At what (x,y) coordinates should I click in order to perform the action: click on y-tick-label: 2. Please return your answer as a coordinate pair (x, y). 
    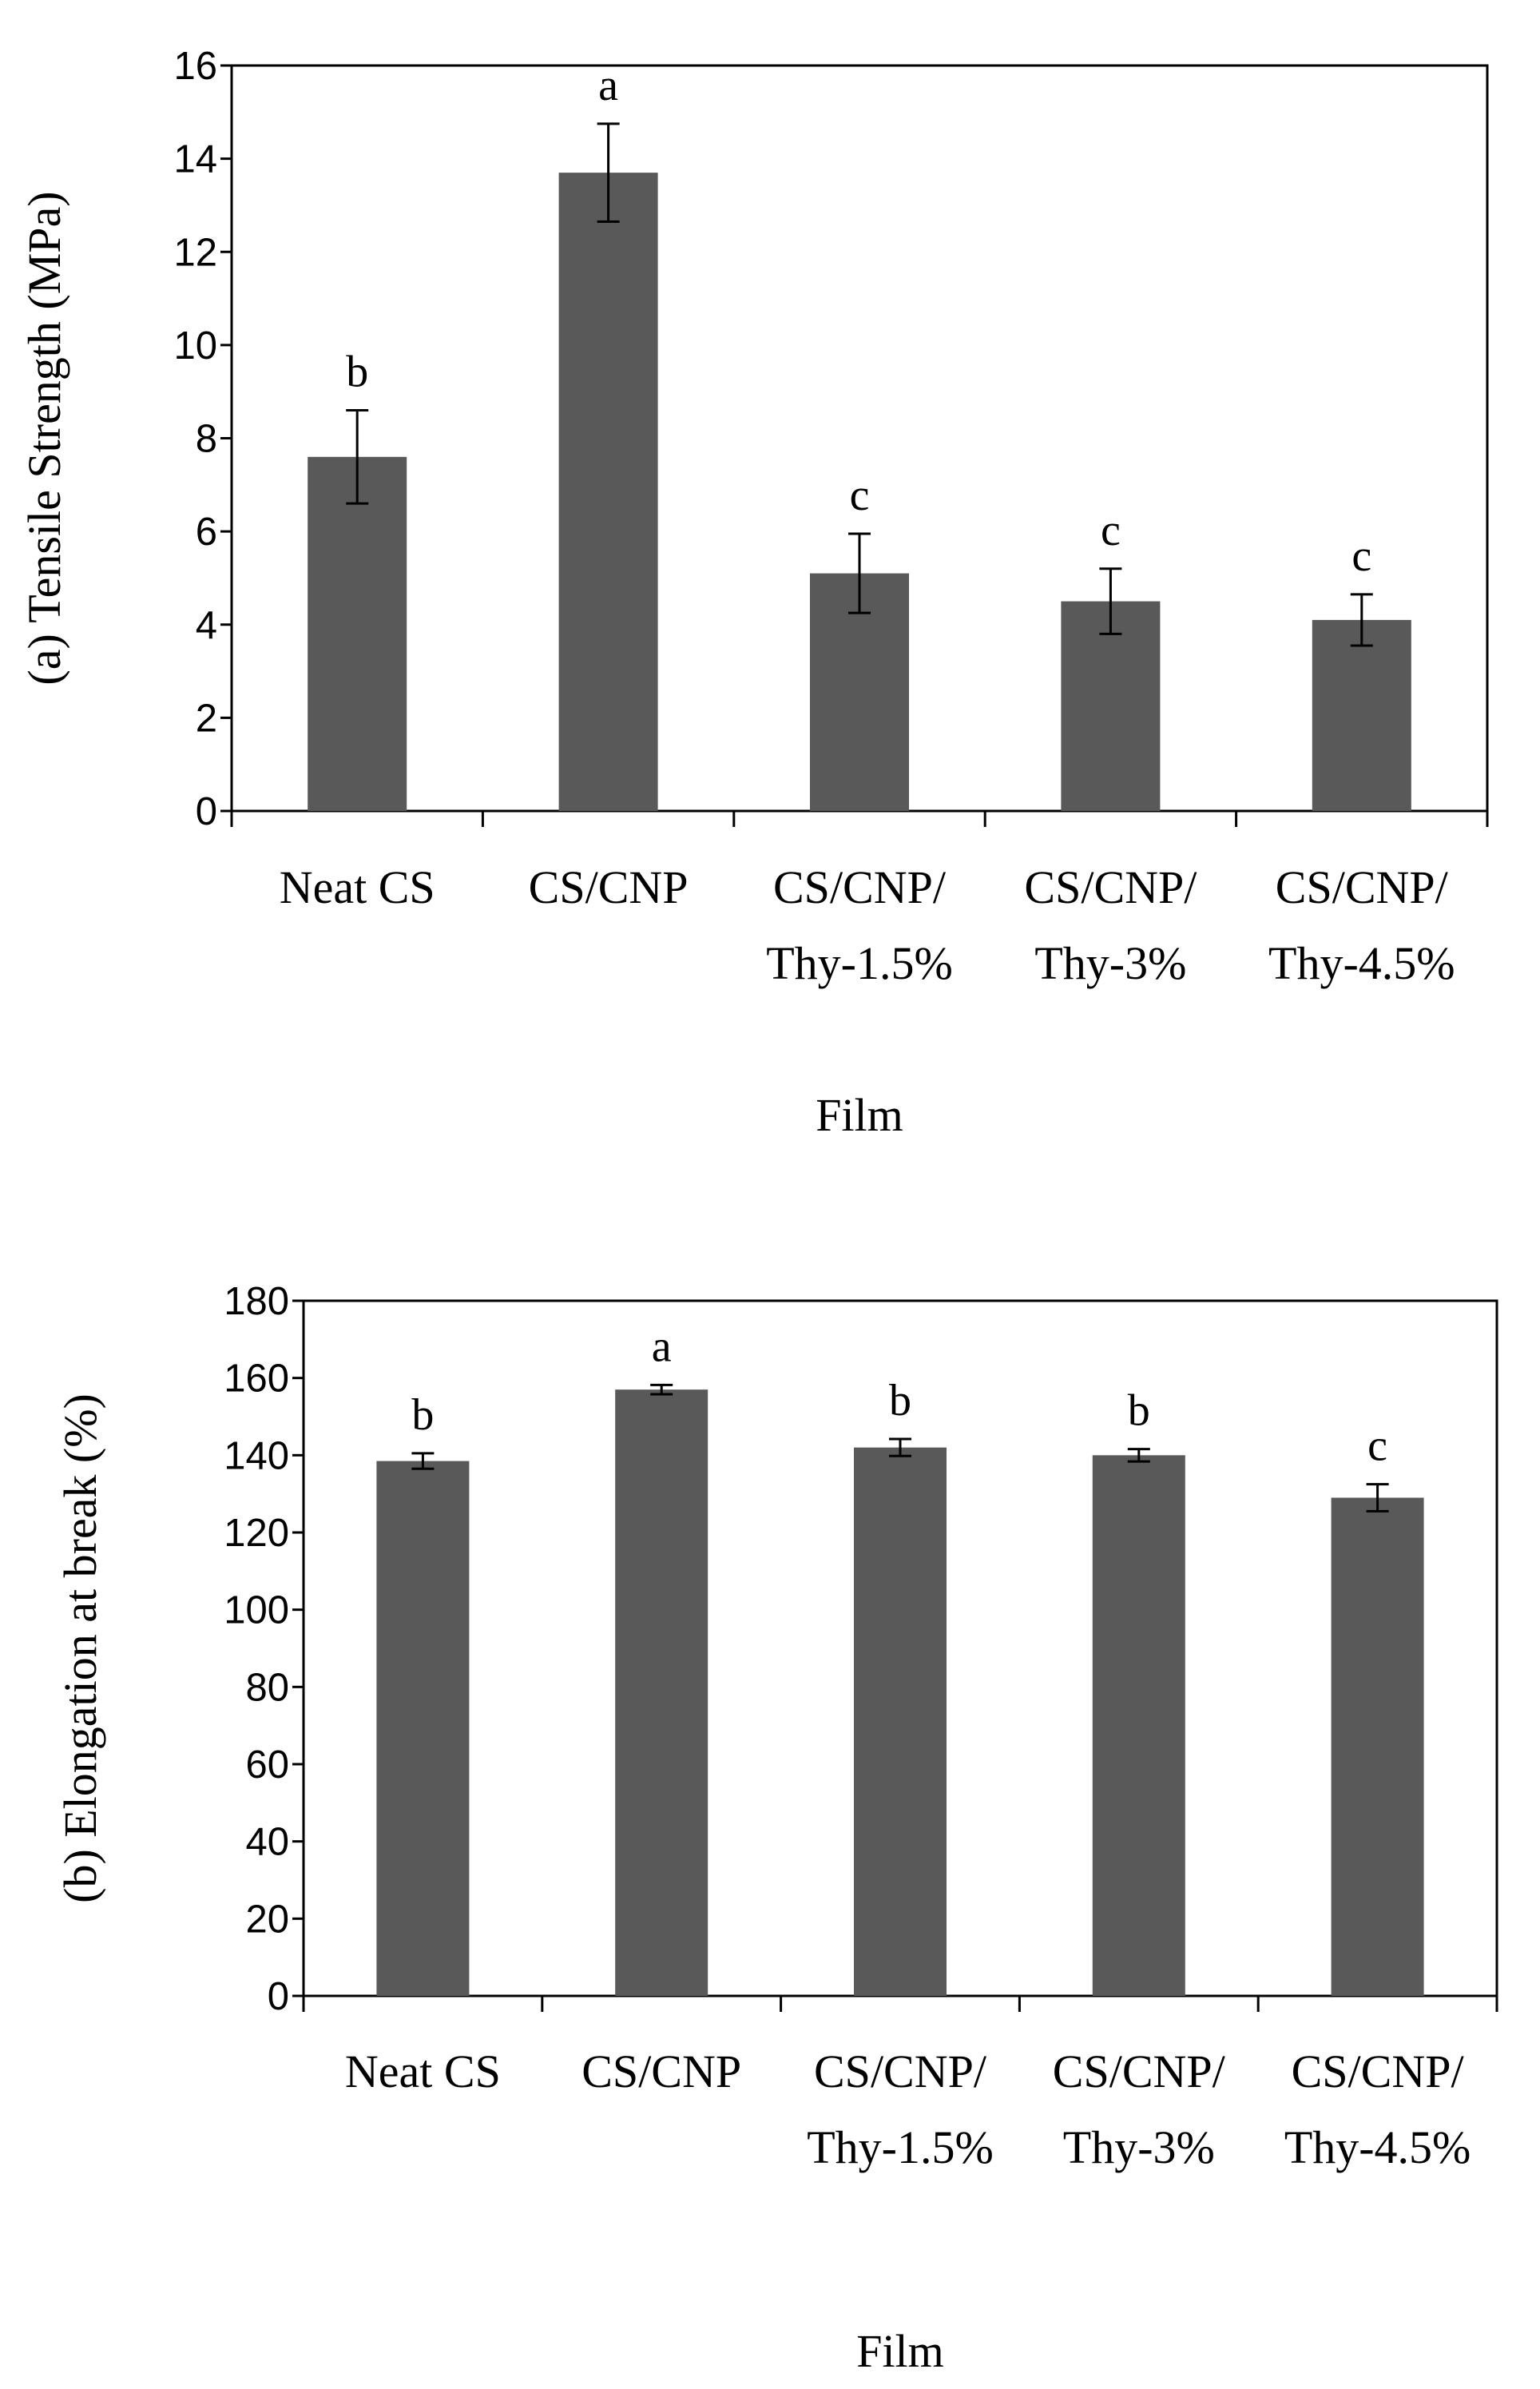
    Looking at the image, I should click on (206, 718).